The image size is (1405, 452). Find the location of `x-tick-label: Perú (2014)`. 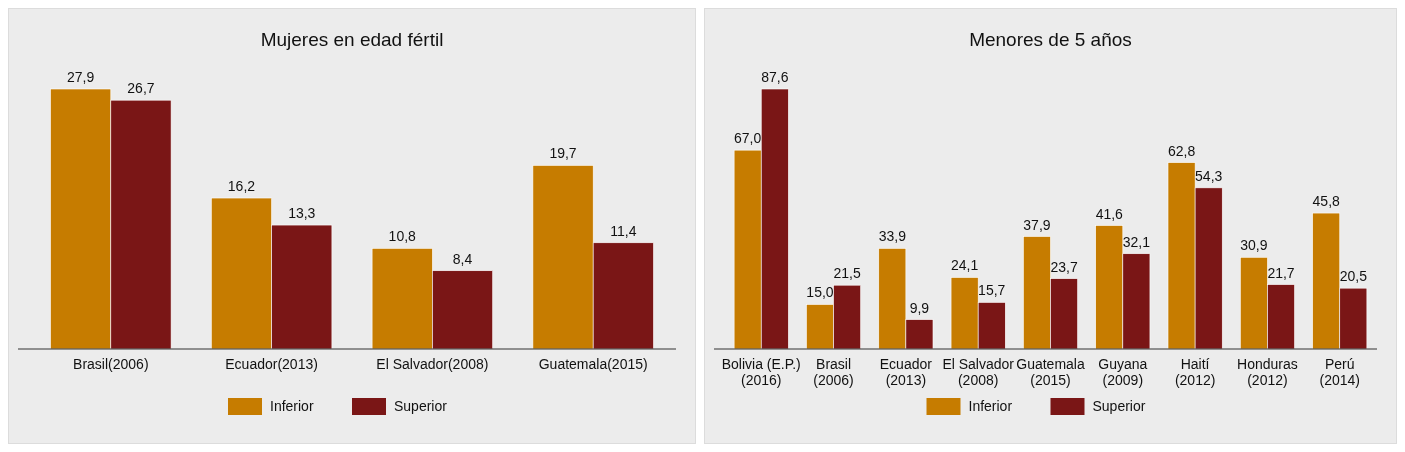

x-tick-label: Perú (2014) is located at coordinates (1339, 372).